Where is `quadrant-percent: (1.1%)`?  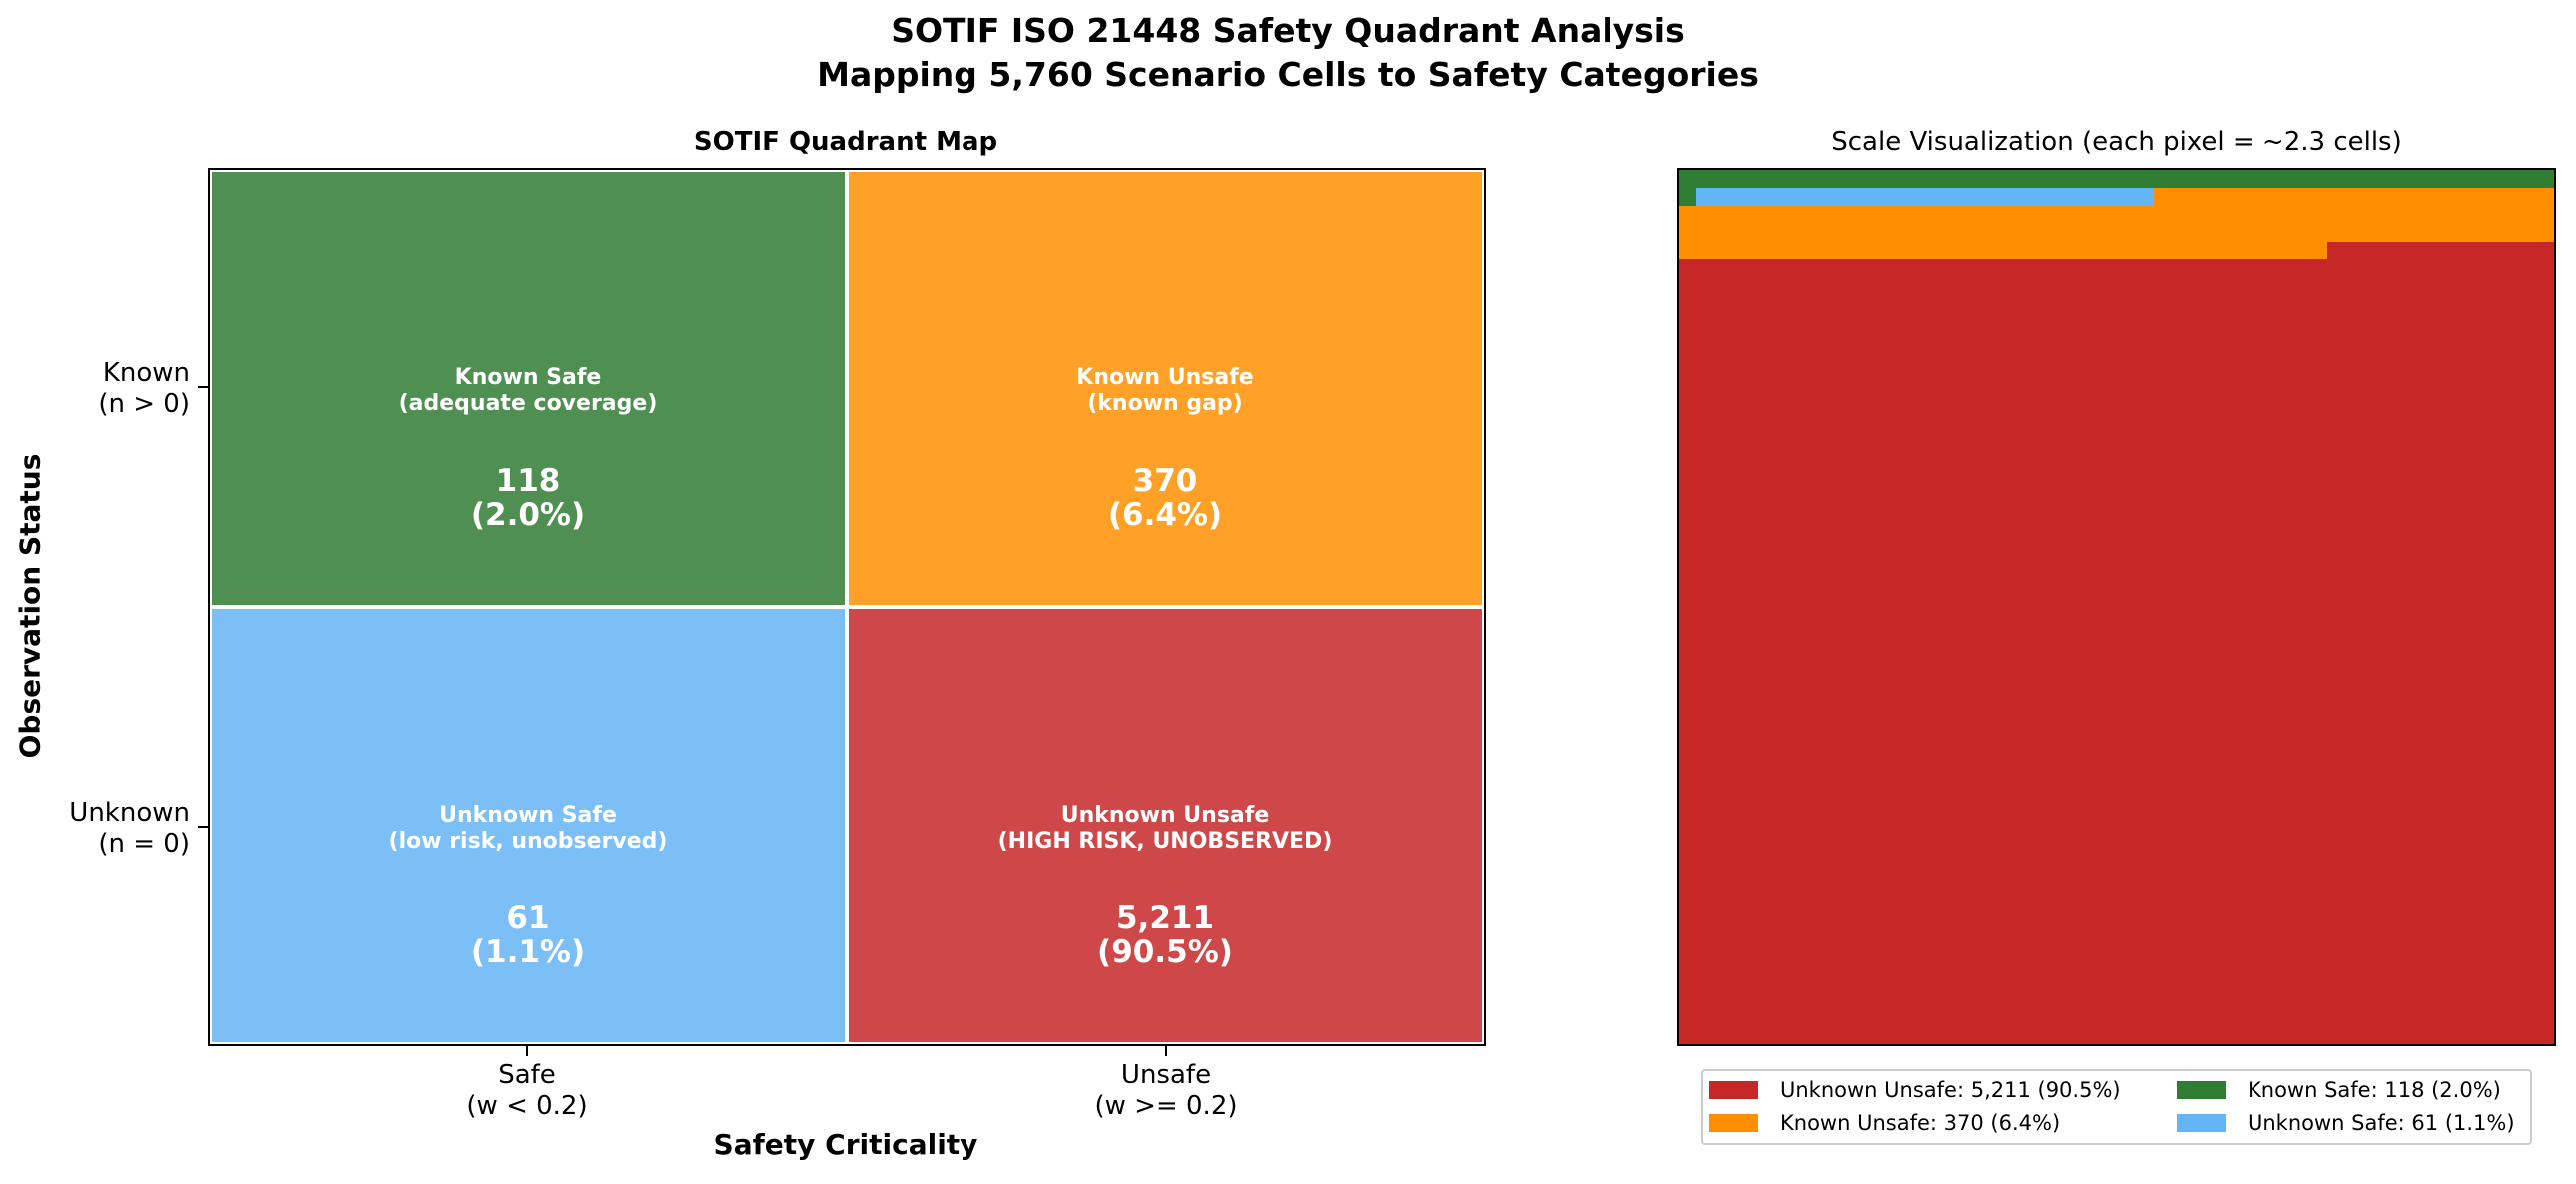
quadrant-percent: (1.1%) is located at coordinates (528, 952).